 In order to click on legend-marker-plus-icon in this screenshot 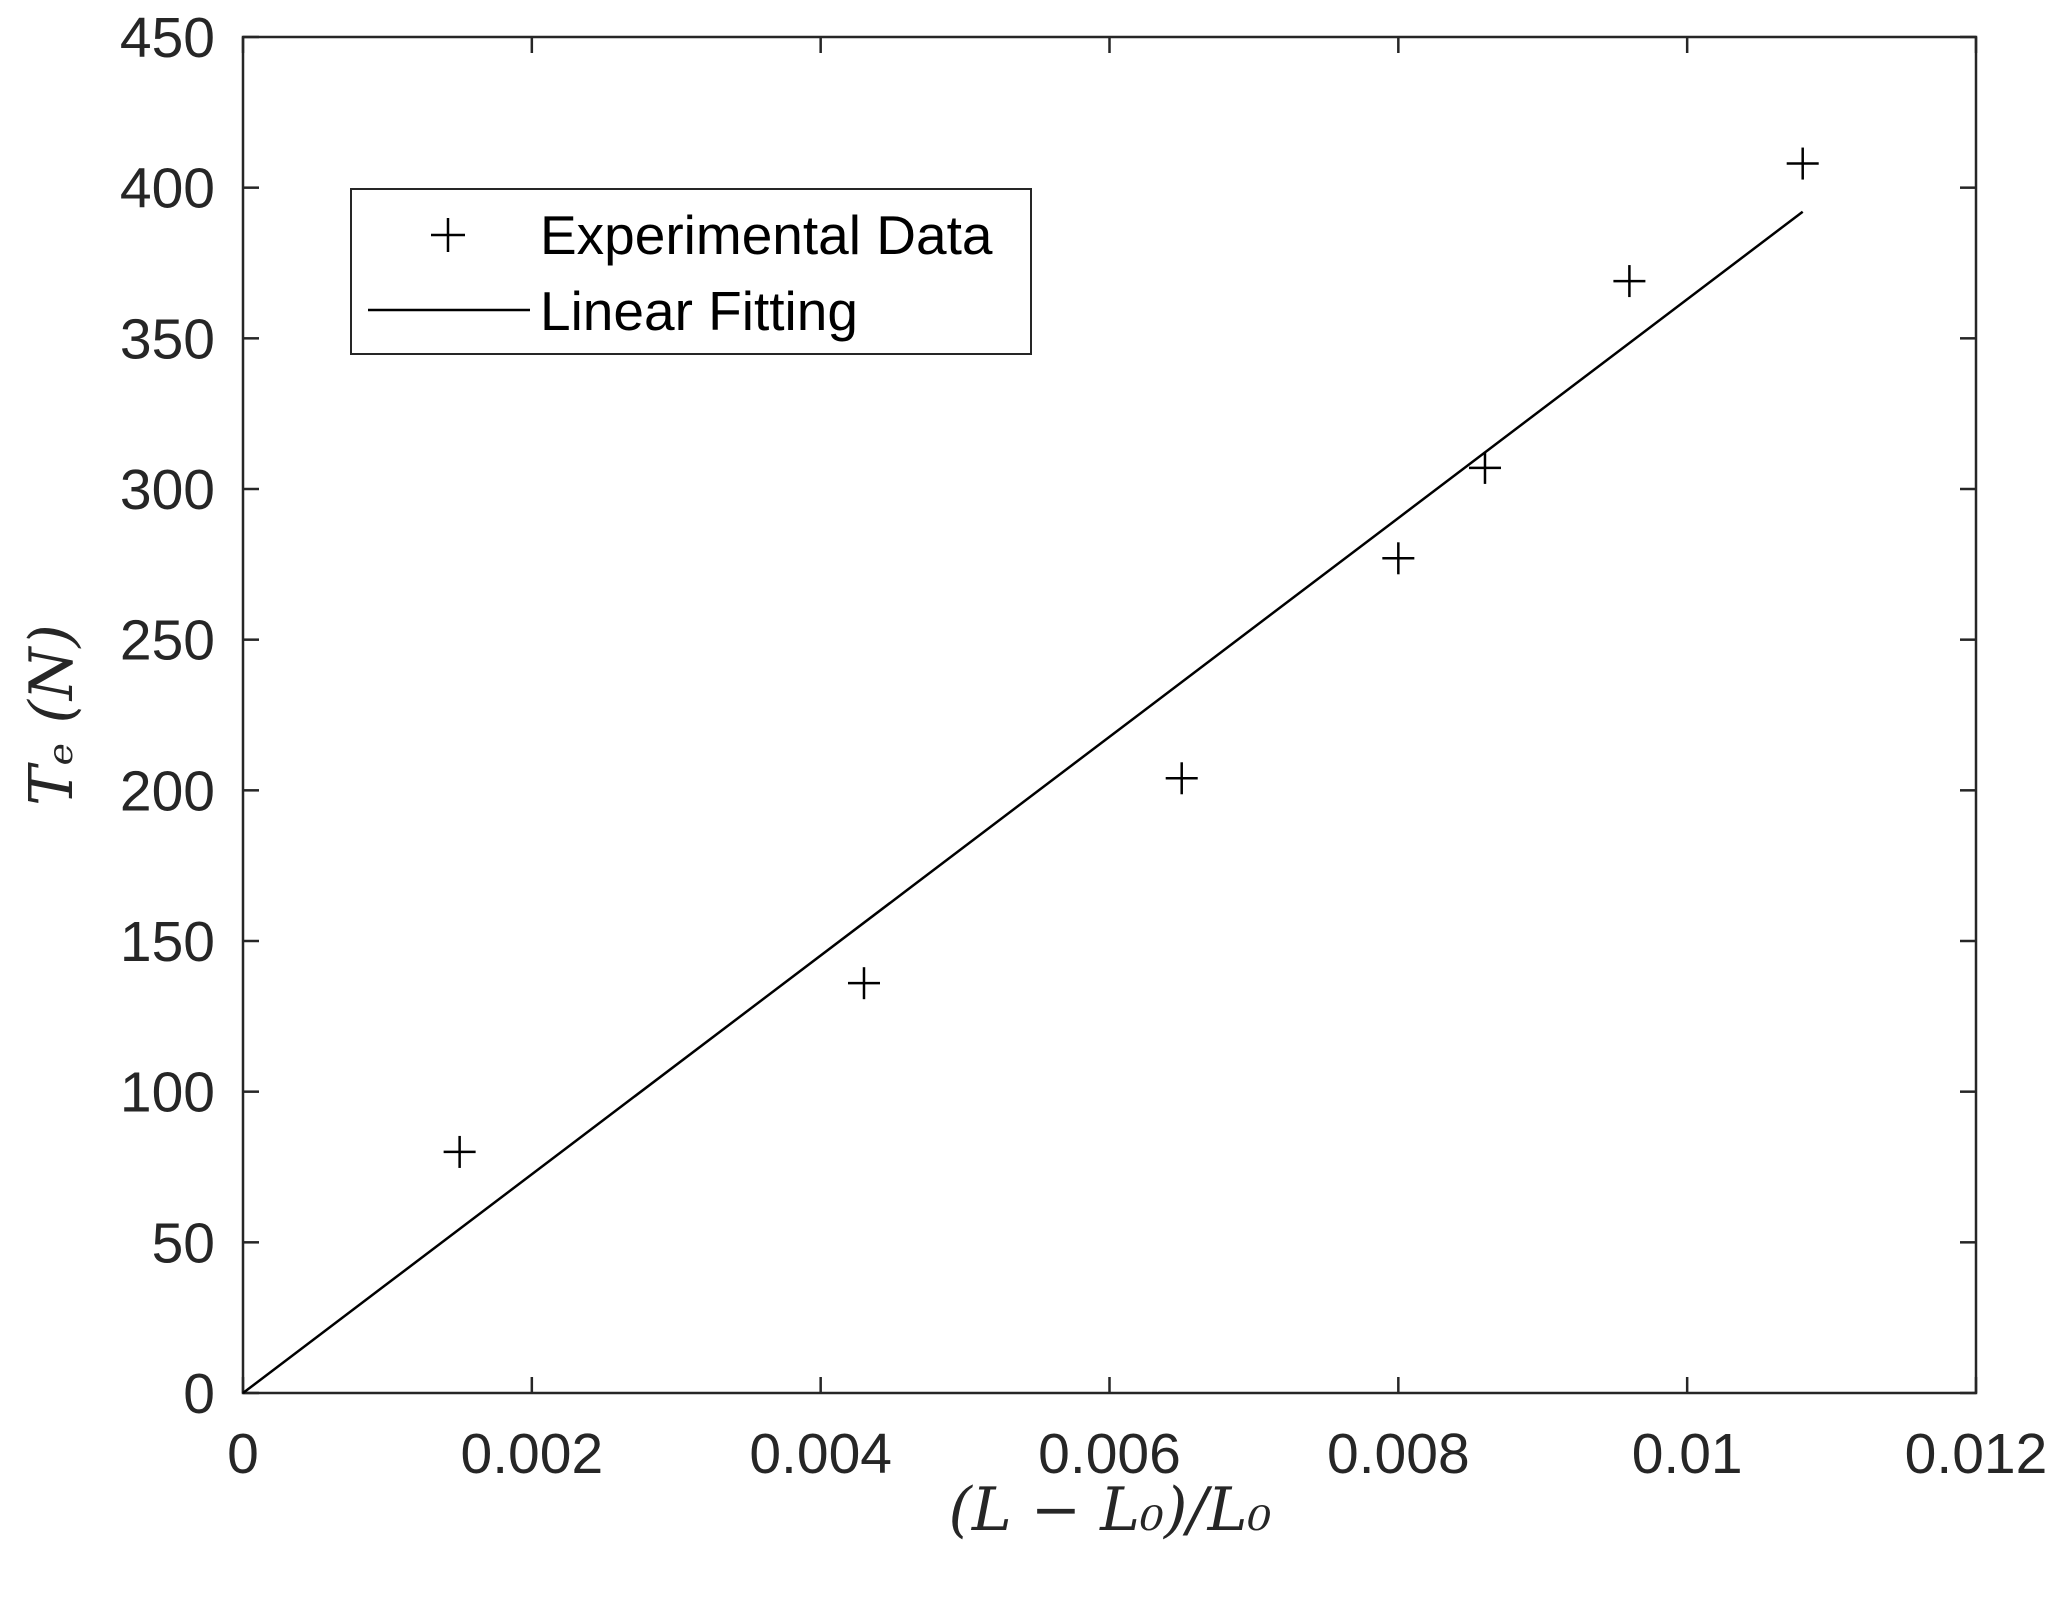, I will do `click(448, 235)`.